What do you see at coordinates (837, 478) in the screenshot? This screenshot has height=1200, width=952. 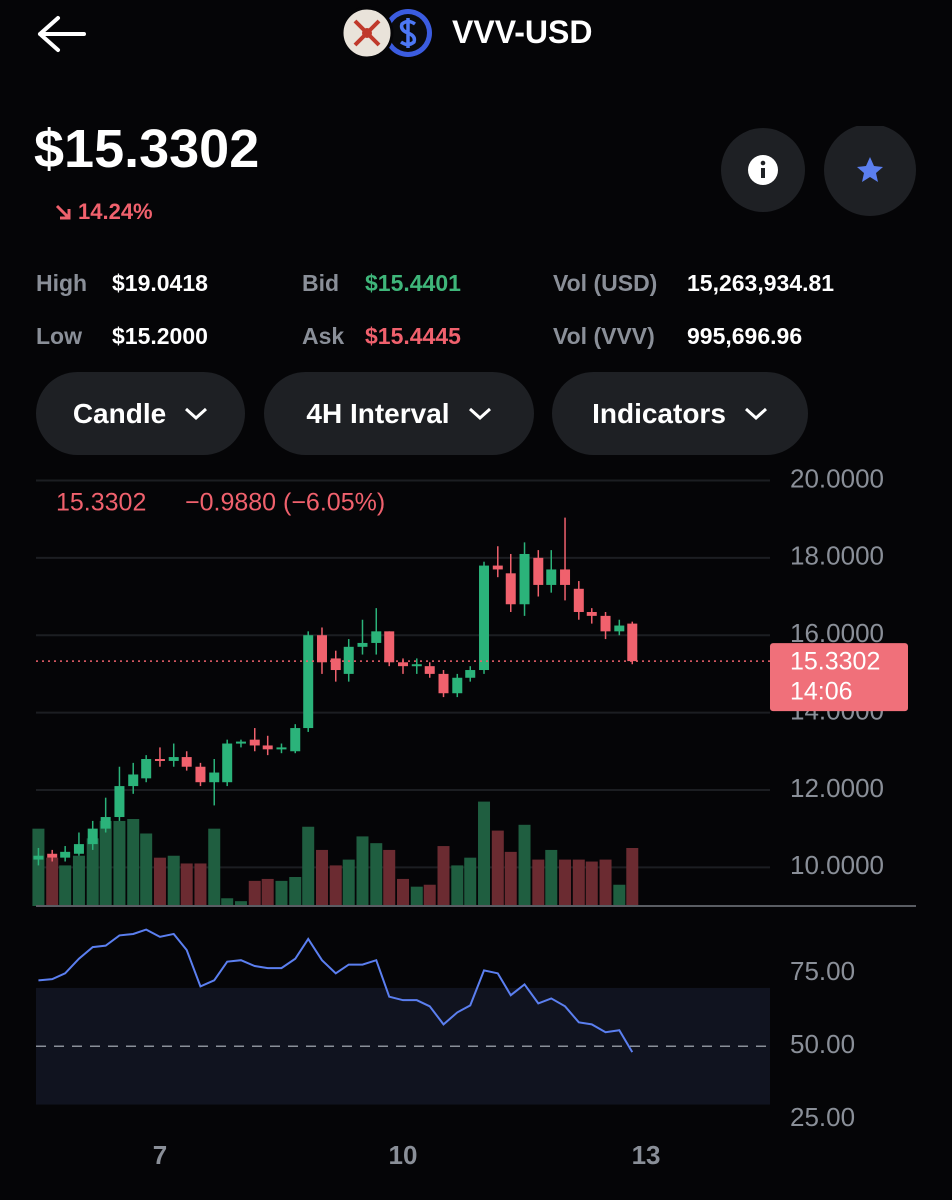 I see `y-tick-label: 20.0000` at bounding box center [837, 478].